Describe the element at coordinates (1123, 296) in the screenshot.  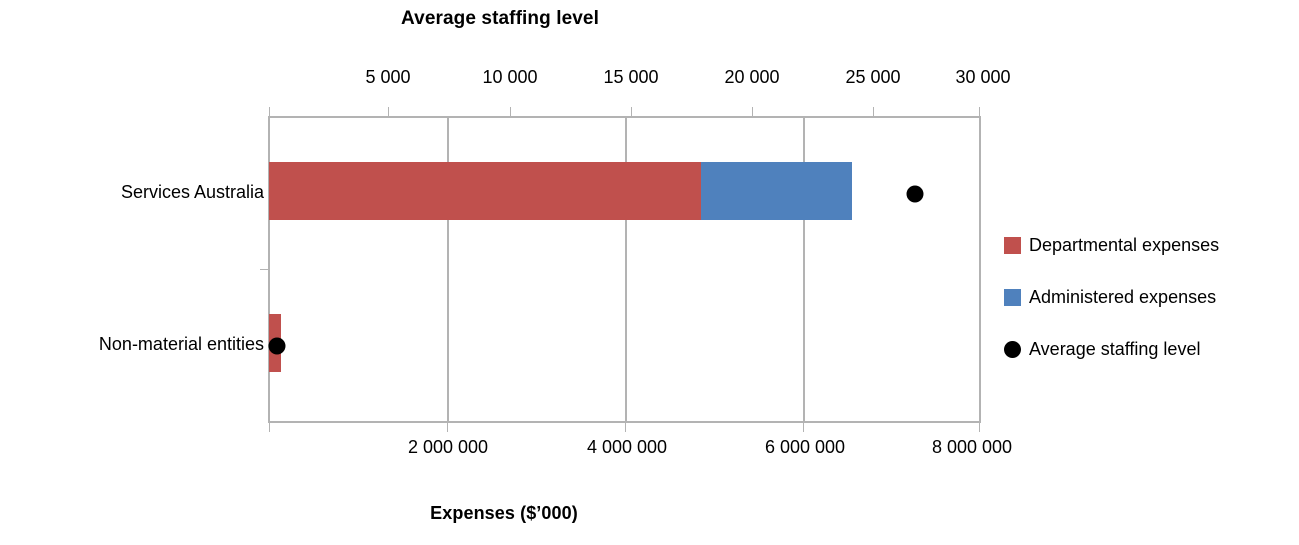
I see `legend-label-administered: Administered expenses` at that location.